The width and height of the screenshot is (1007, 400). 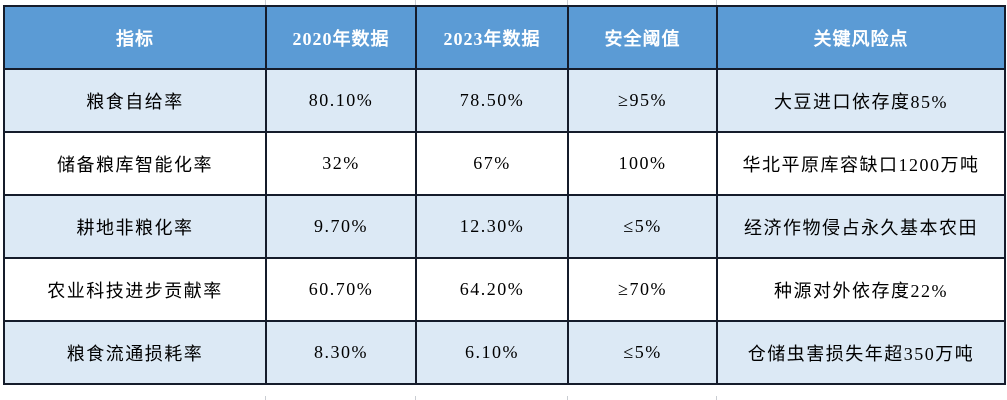 What do you see at coordinates (135, 100) in the screenshot?
I see `cell-indicator: 粮食自给率` at bounding box center [135, 100].